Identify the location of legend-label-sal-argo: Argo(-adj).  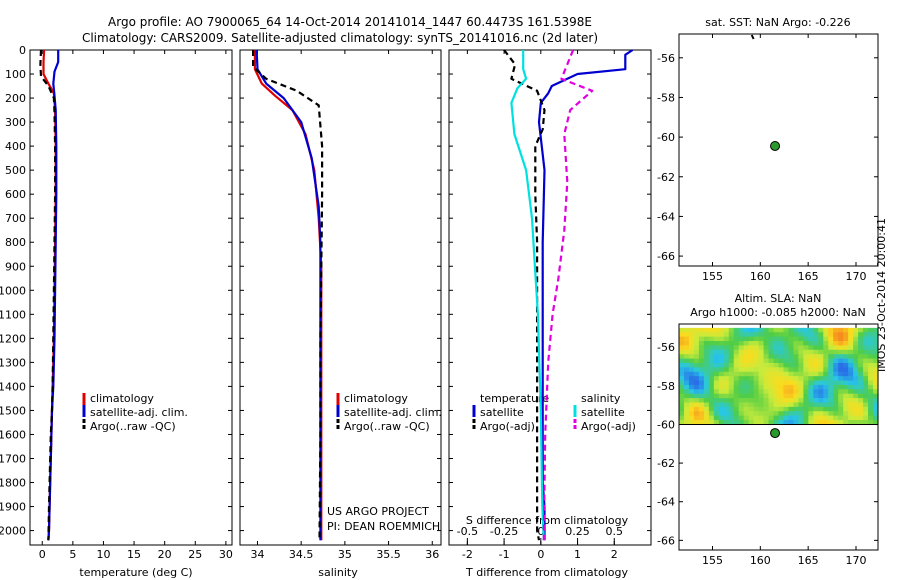
(608, 426).